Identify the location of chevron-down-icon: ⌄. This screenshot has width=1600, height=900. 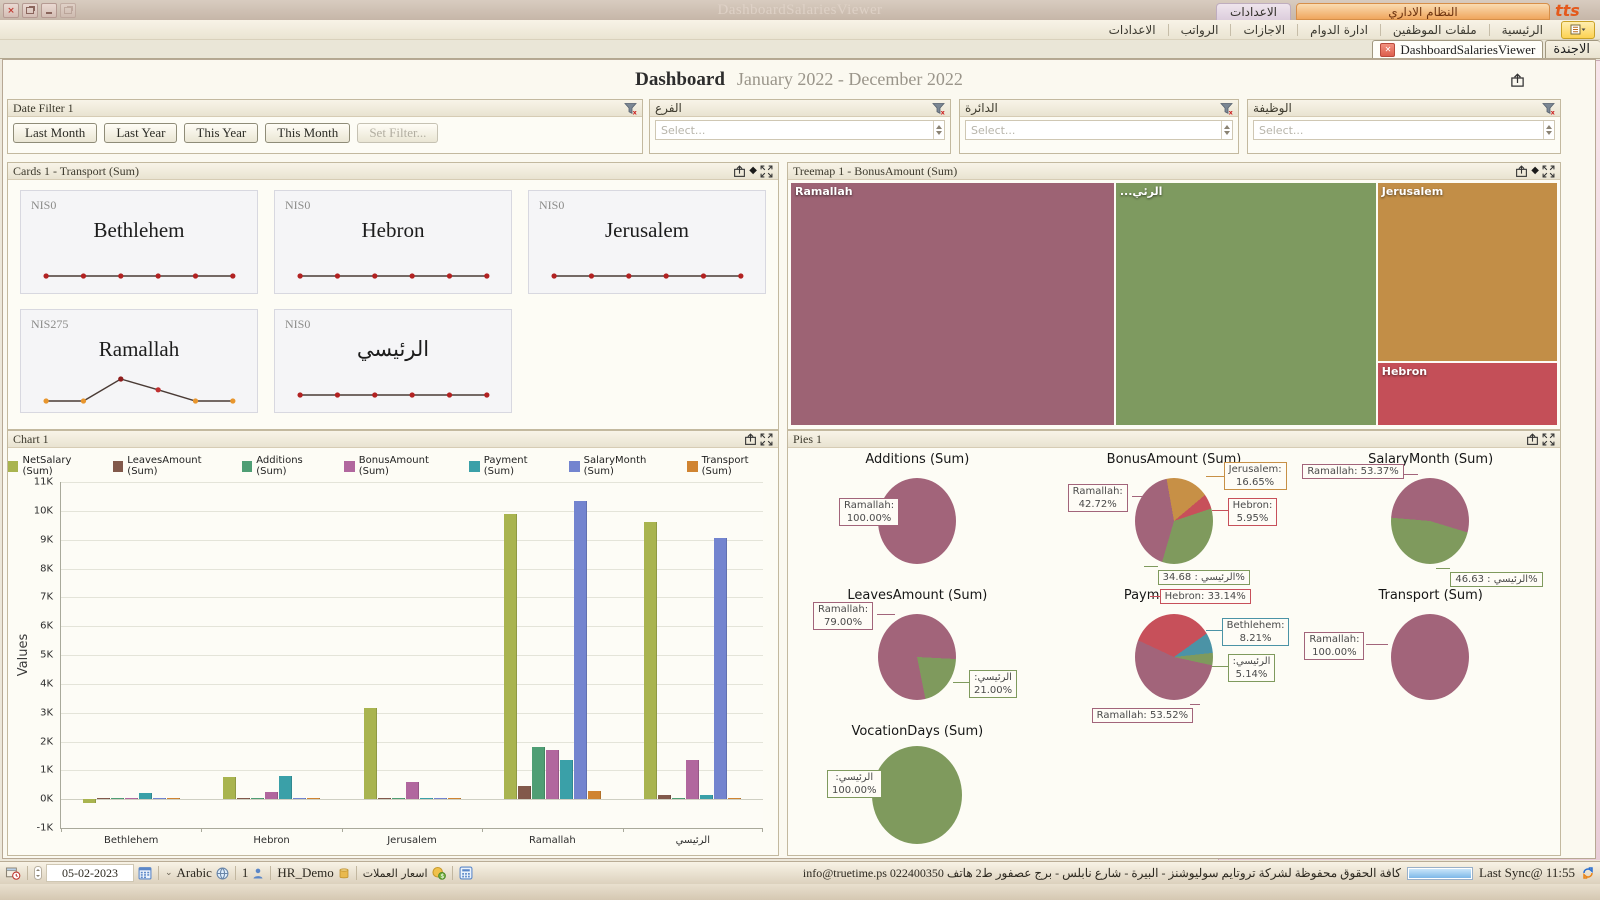
(169, 873).